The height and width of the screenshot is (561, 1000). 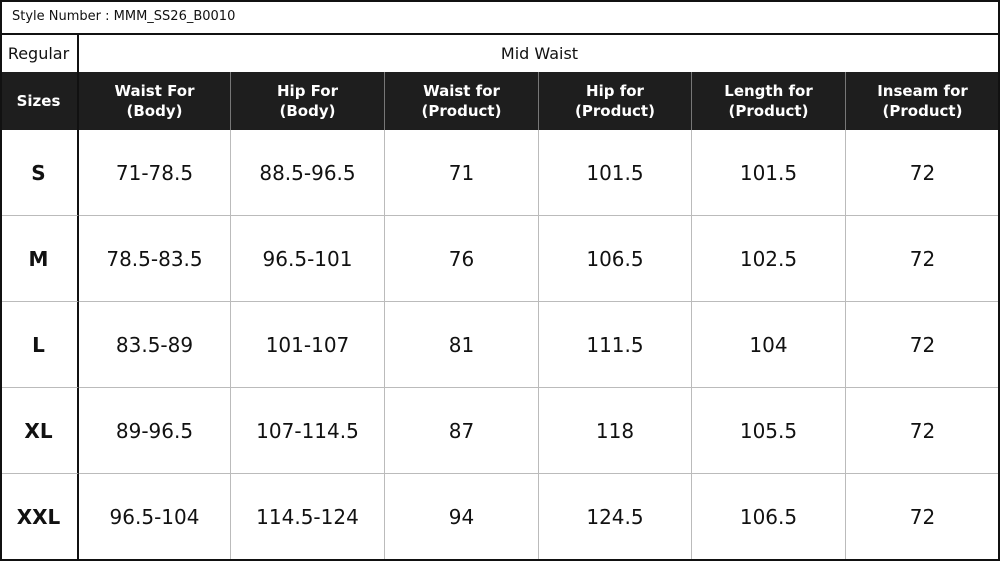 I want to click on header-line: Hip for, so click(x=615, y=91).